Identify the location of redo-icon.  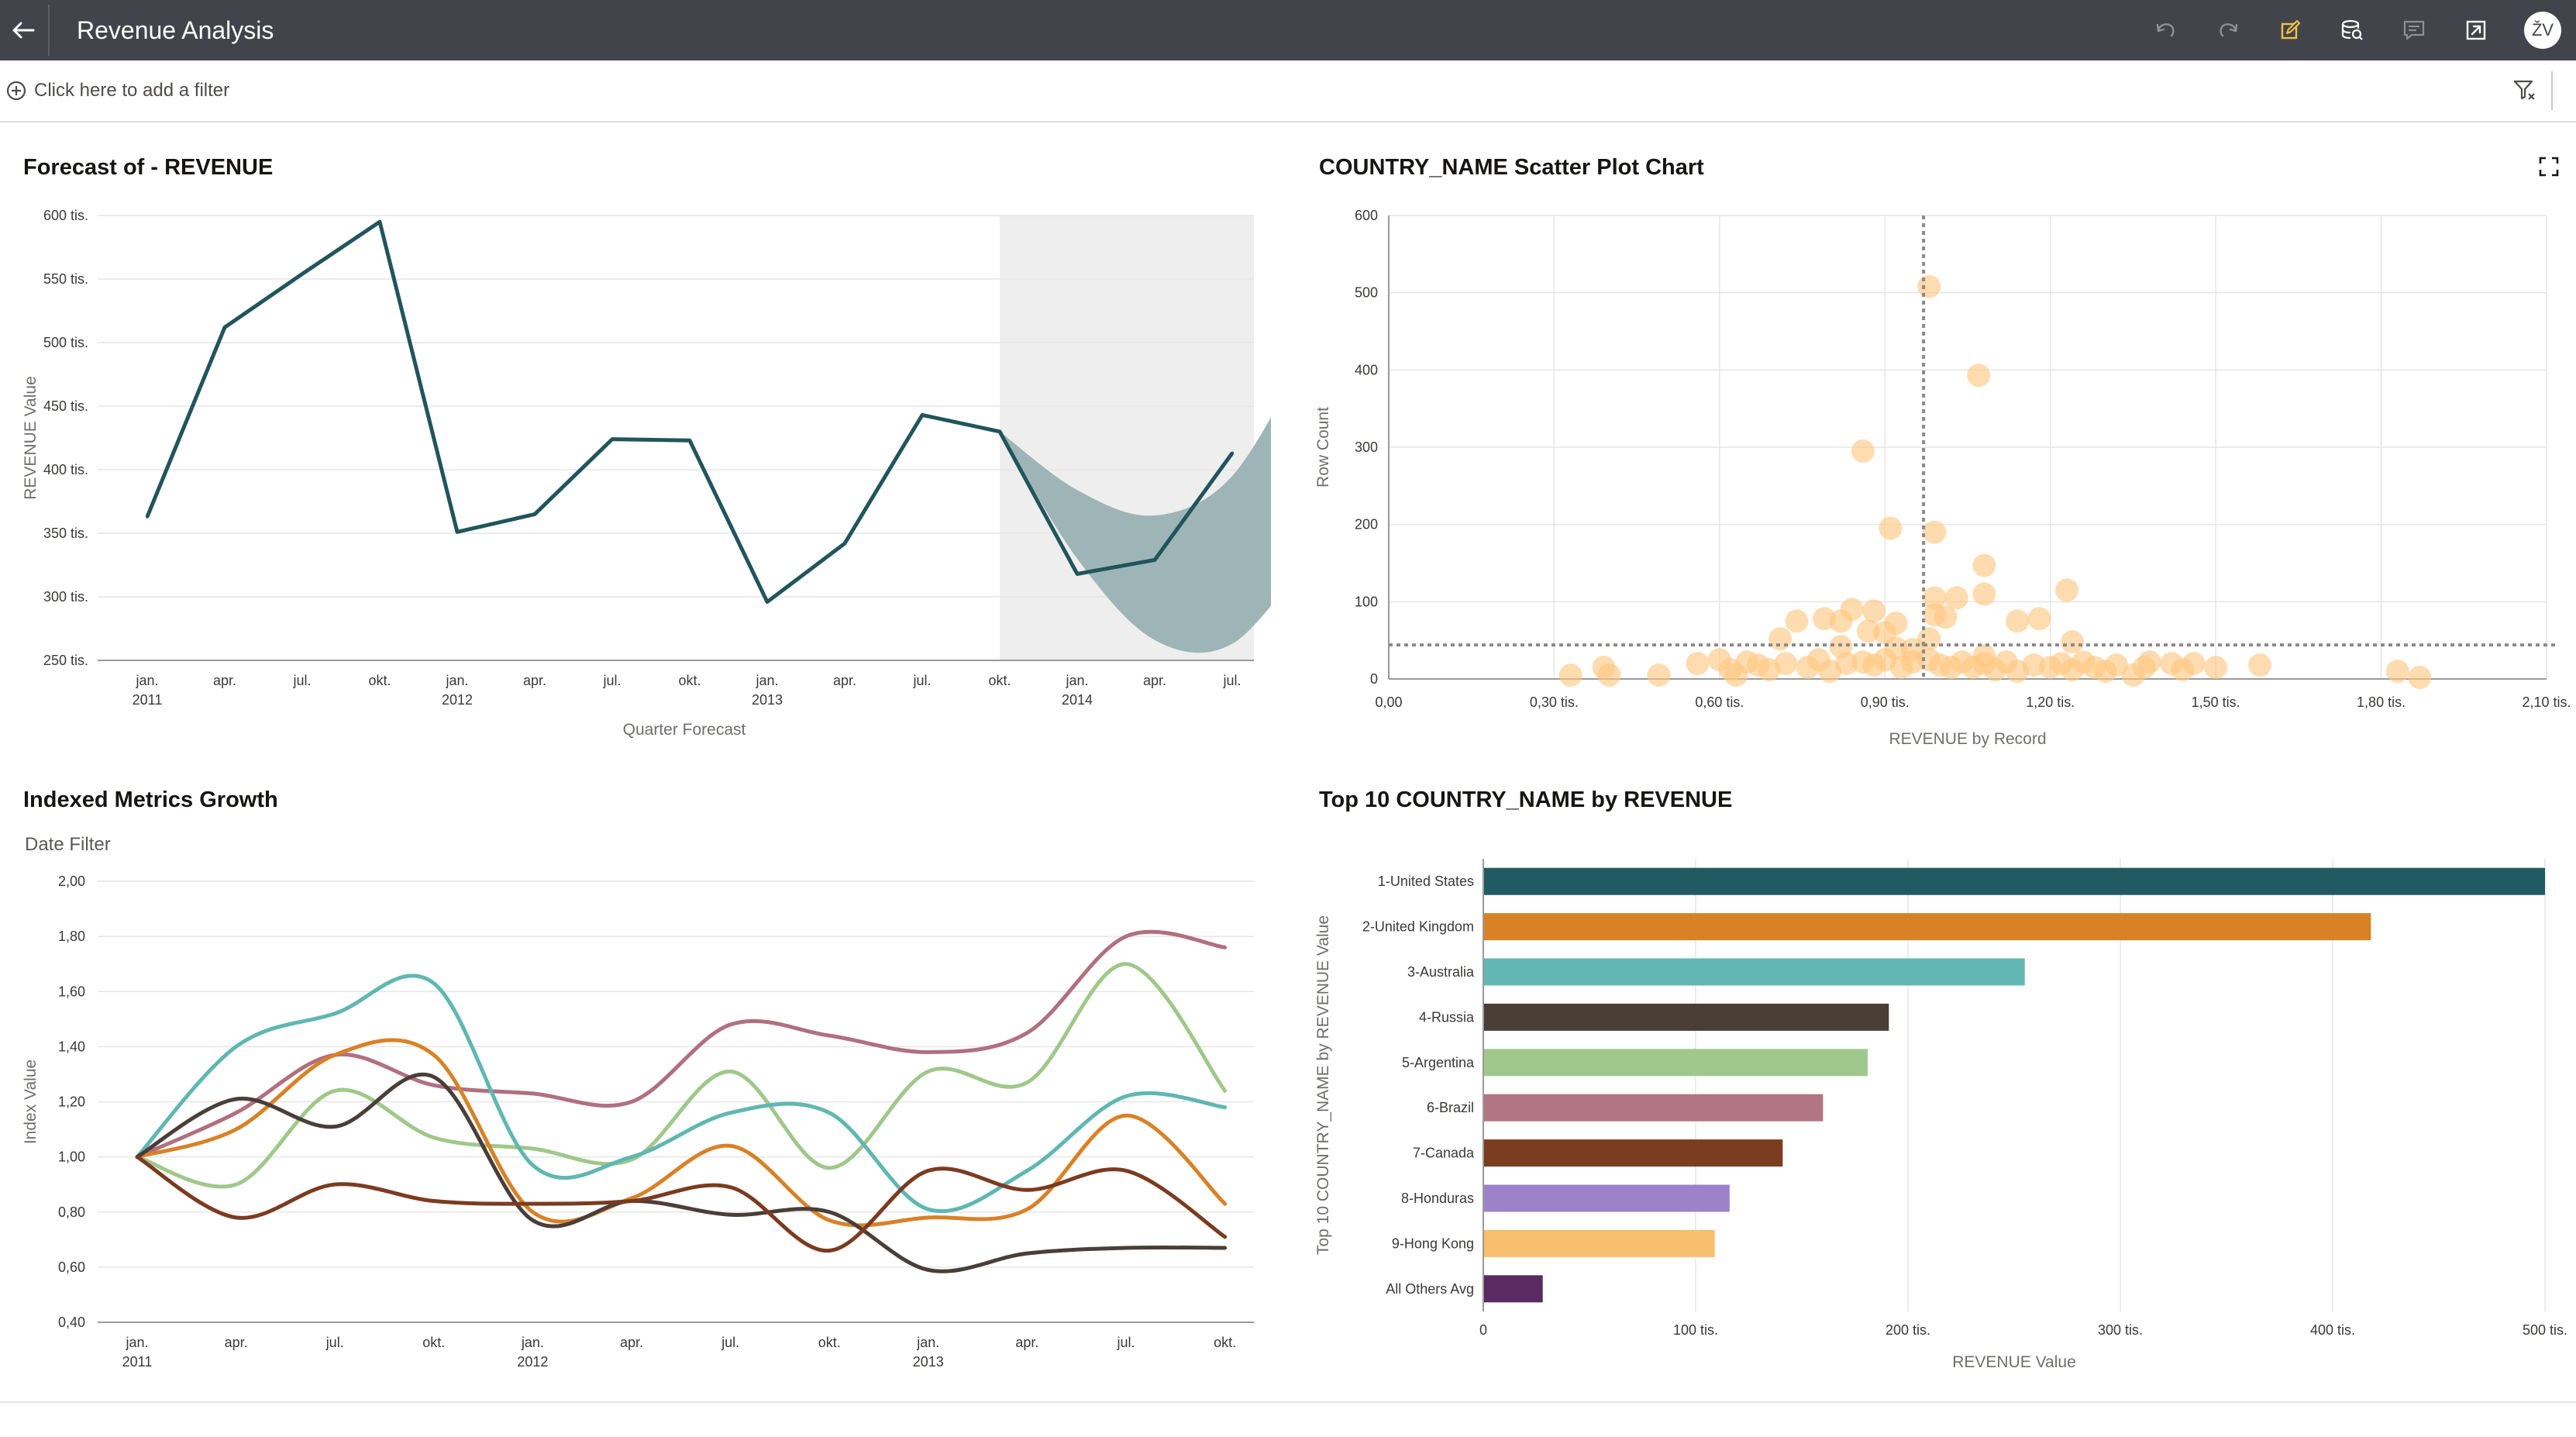
(2229, 30).